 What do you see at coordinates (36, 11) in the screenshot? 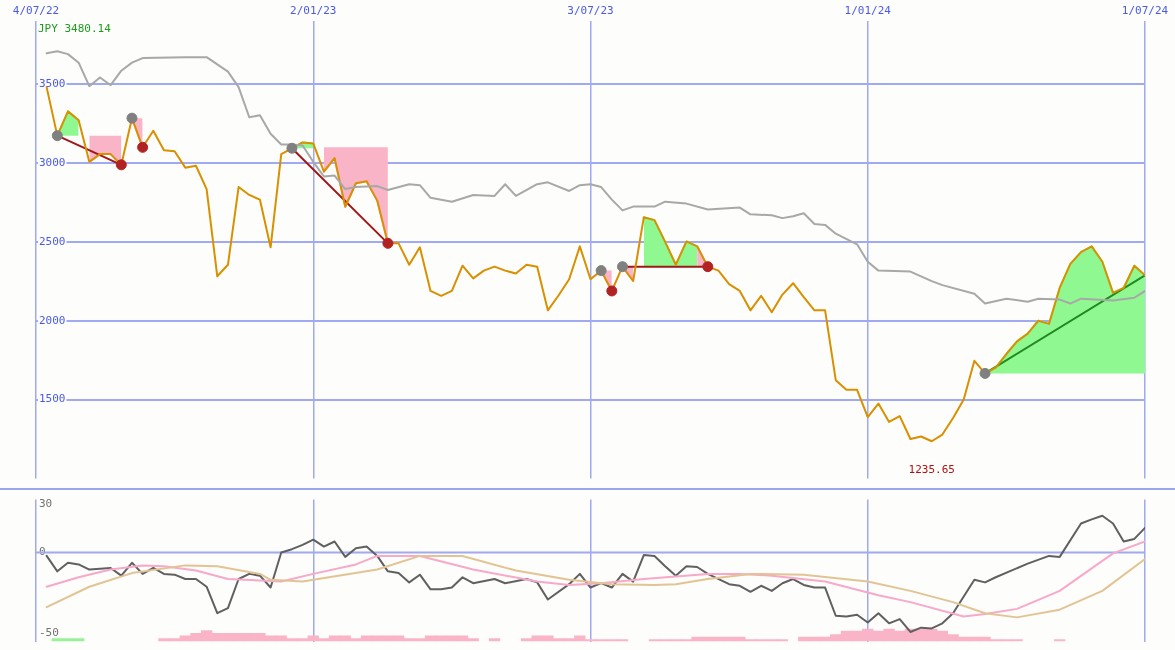
I see `x-tick-label: 4/07/22` at bounding box center [36, 11].